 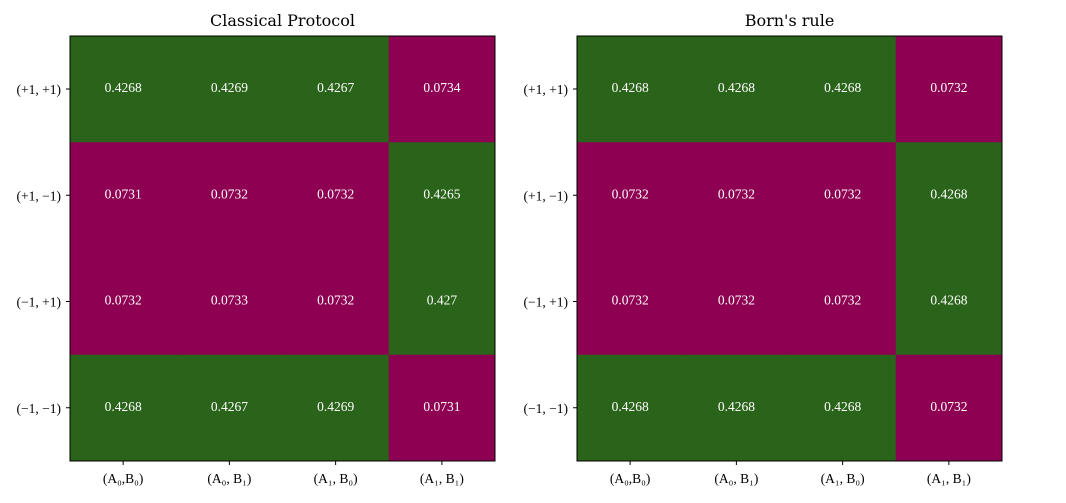 What do you see at coordinates (282, 20) in the screenshot?
I see `chart-title: Classical Protocol` at bounding box center [282, 20].